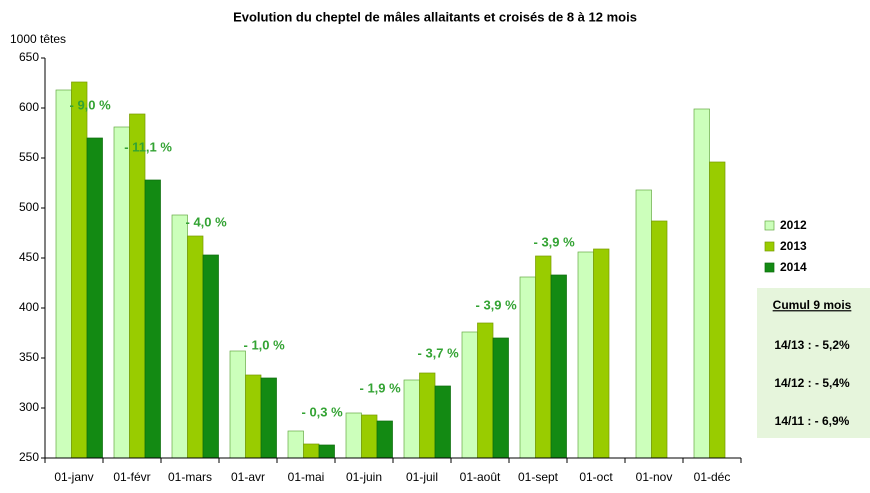  I want to click on legend-label: 2014, so click(793, 267).